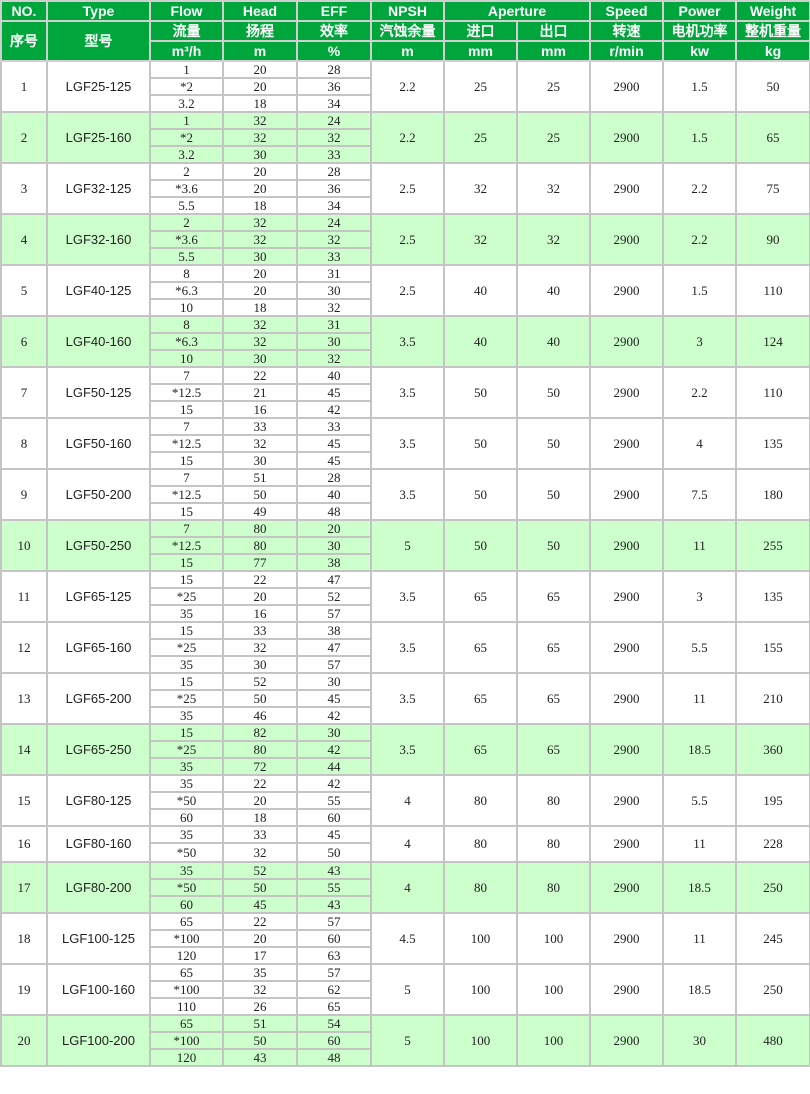  What do you see at coordinates (700, 31) in the screenshot?
I see `col-power-cn: 电机功率` at bounding box center [700, 31].